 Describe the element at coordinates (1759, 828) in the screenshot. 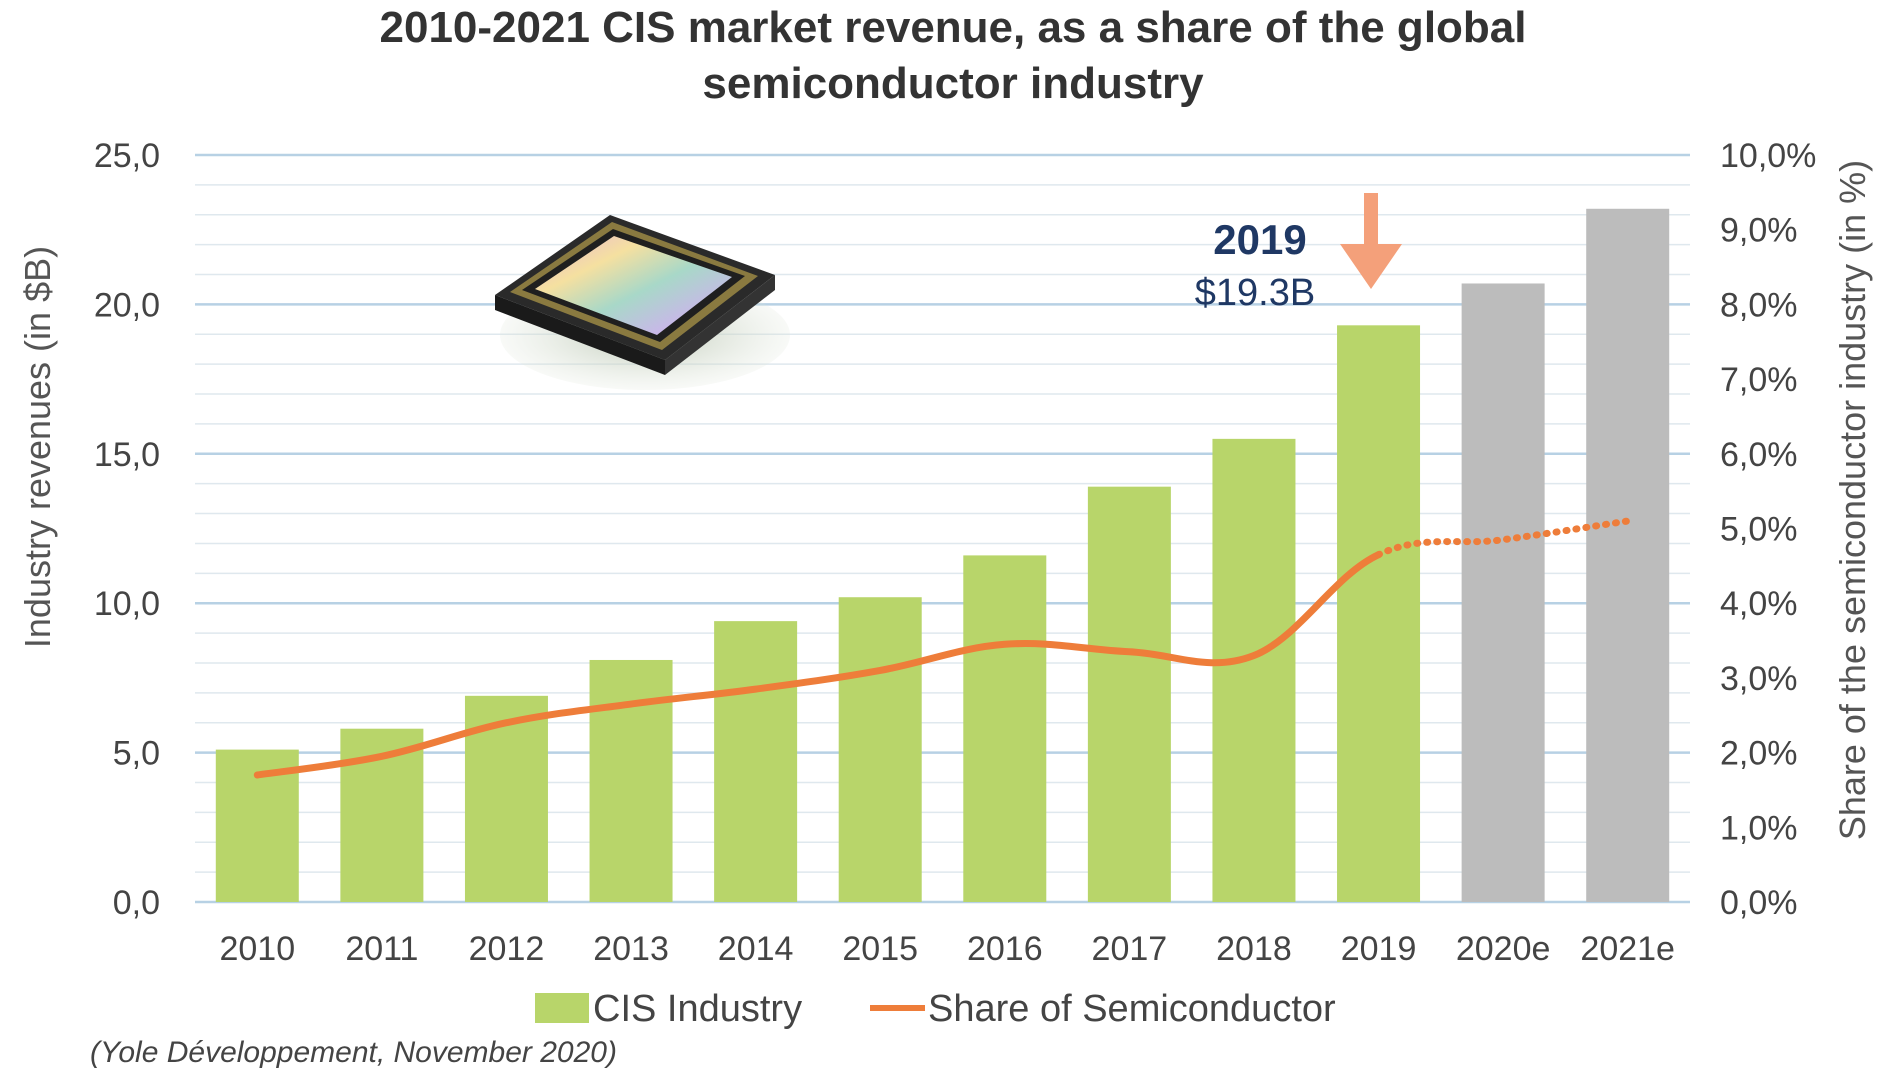

I see `right-tick-label: 1,0%` at that location.